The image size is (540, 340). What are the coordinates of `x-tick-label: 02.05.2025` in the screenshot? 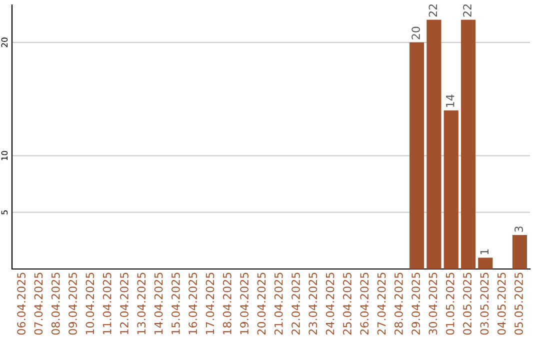 It's located at (467, 303).